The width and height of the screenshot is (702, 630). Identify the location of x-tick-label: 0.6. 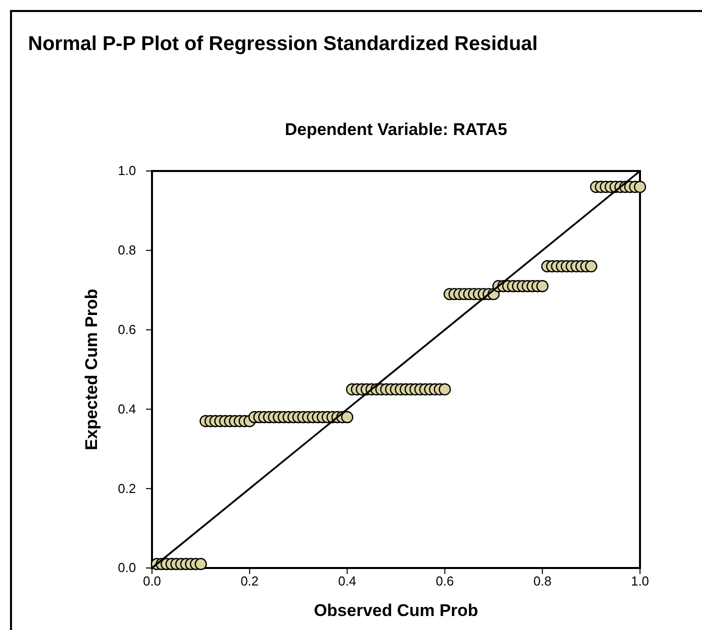
(445, 580).